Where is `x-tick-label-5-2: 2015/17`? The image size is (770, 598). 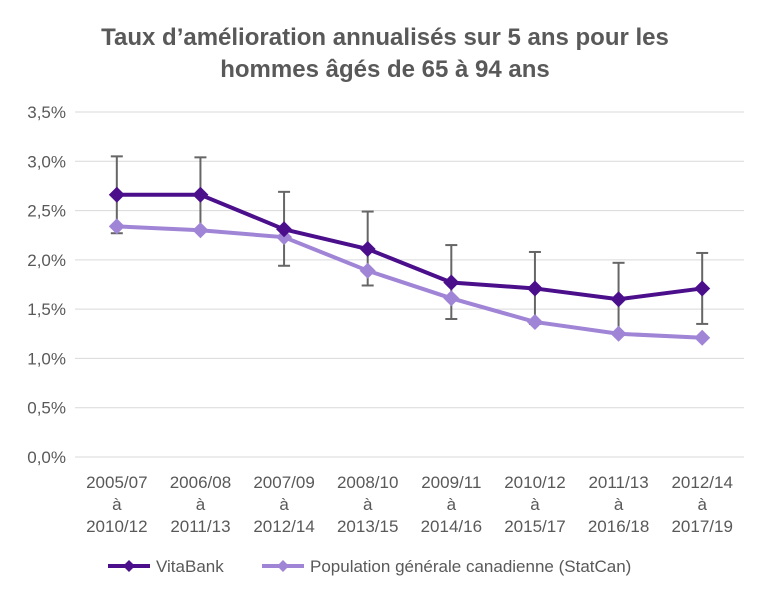
x-tick-label-5-2: 2015/17 is located at coordinates (534, 526).